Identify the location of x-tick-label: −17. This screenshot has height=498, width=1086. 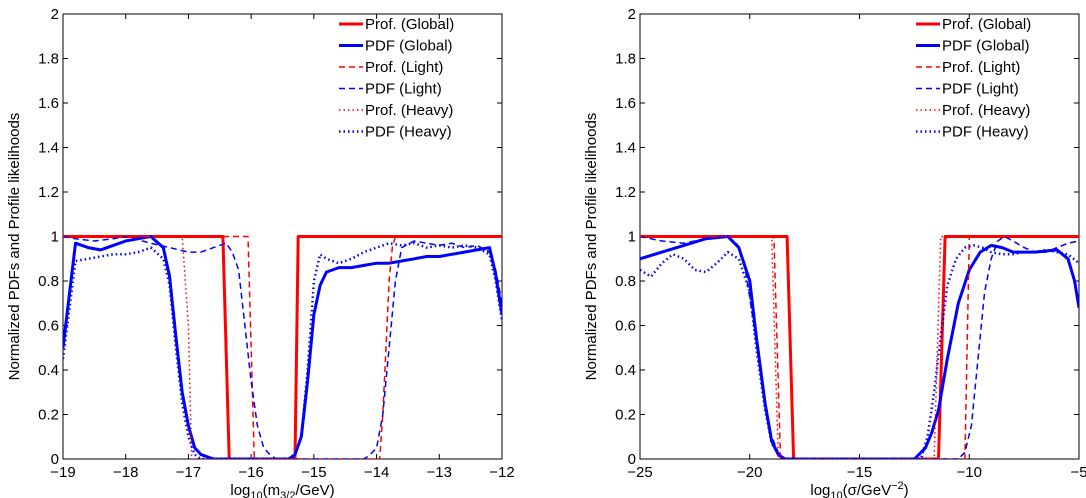
(188, 472).